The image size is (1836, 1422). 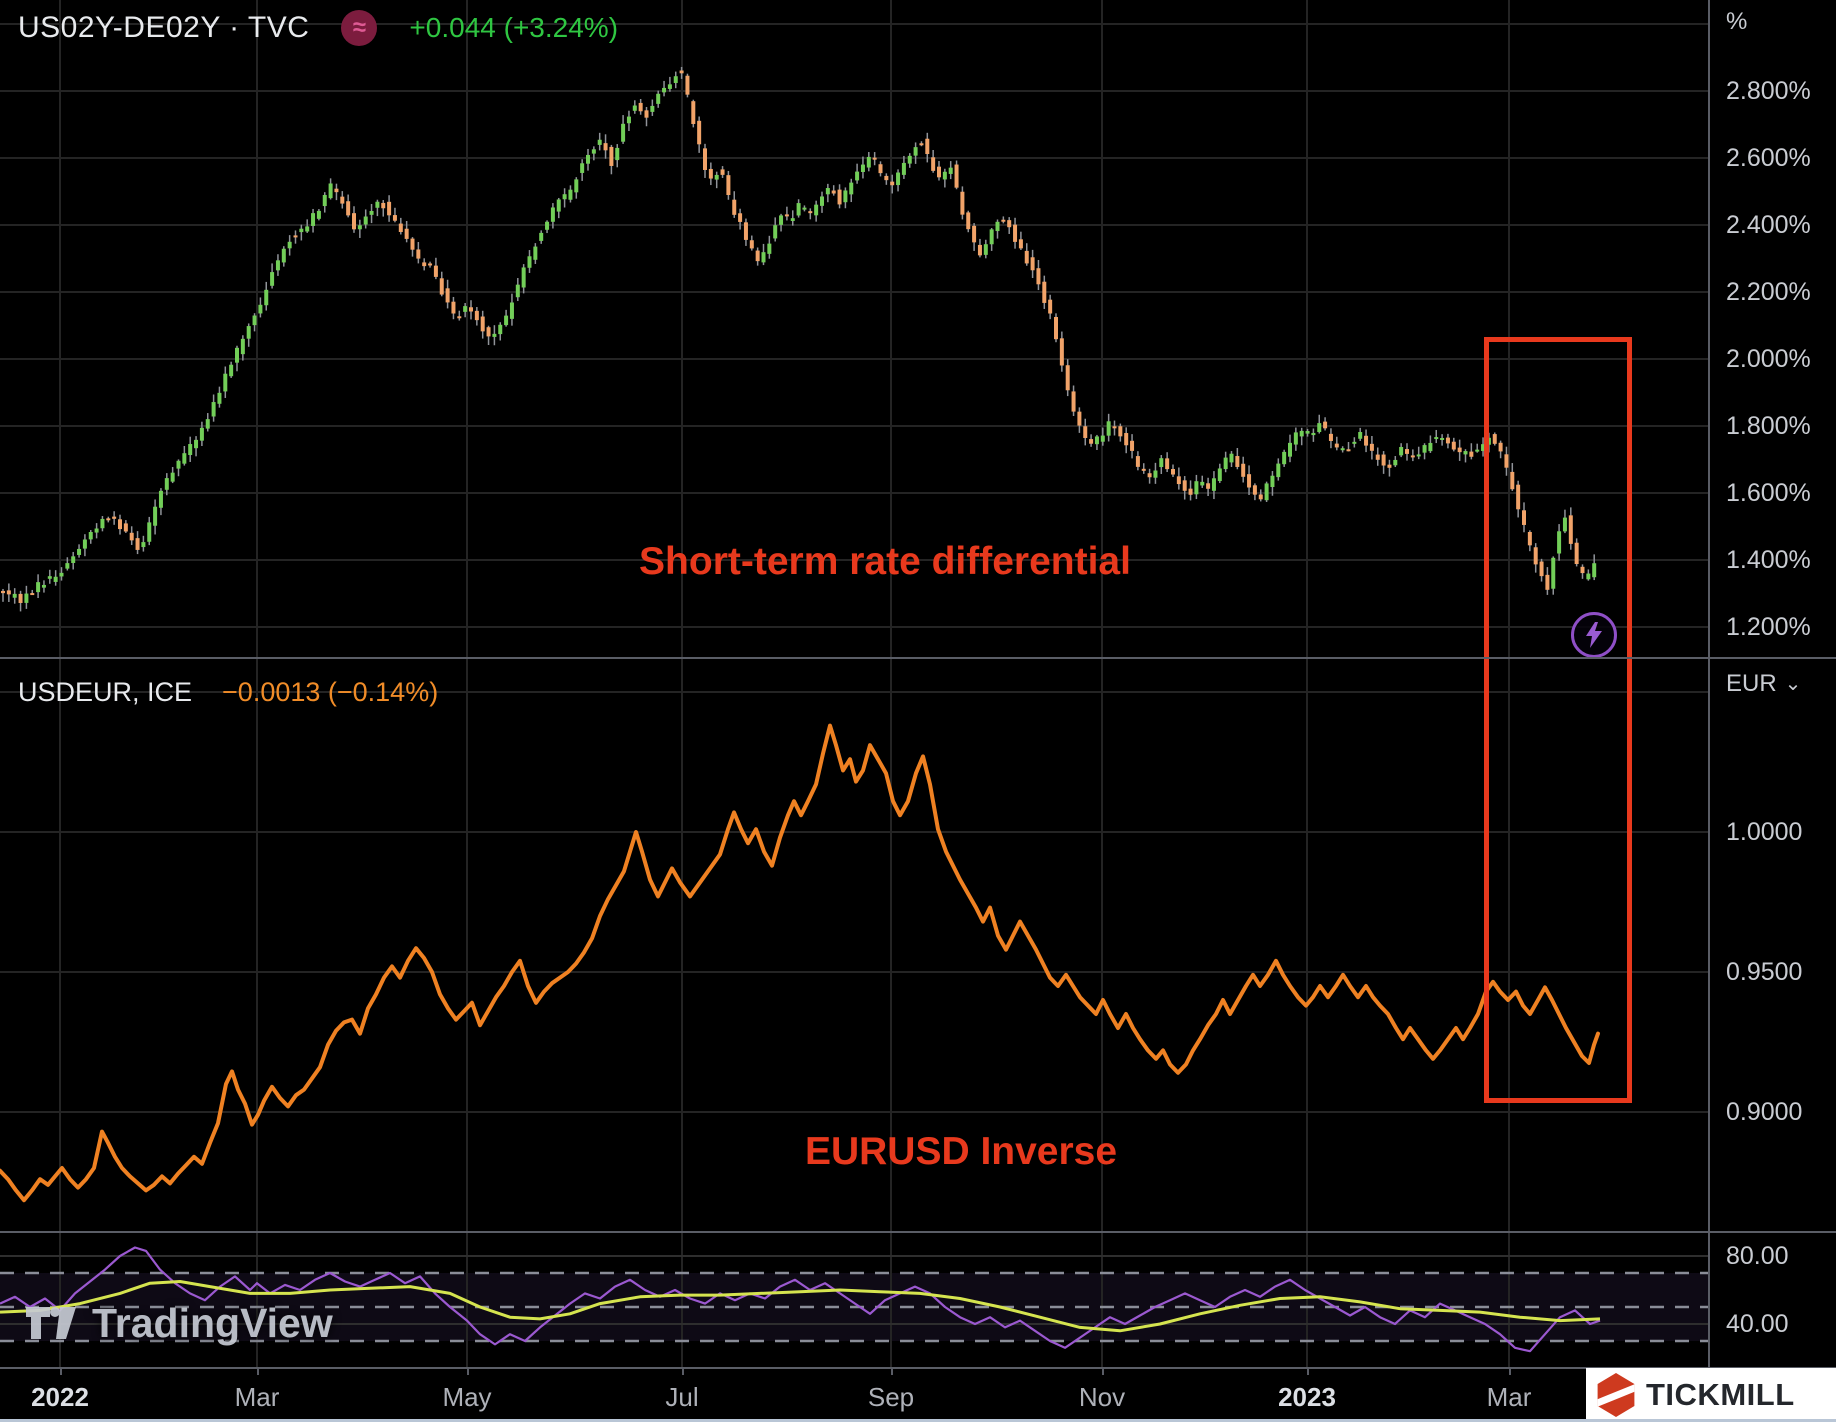 I want to click on tickmill-logo: TICKMILL, so click(x=1711, y=1395).